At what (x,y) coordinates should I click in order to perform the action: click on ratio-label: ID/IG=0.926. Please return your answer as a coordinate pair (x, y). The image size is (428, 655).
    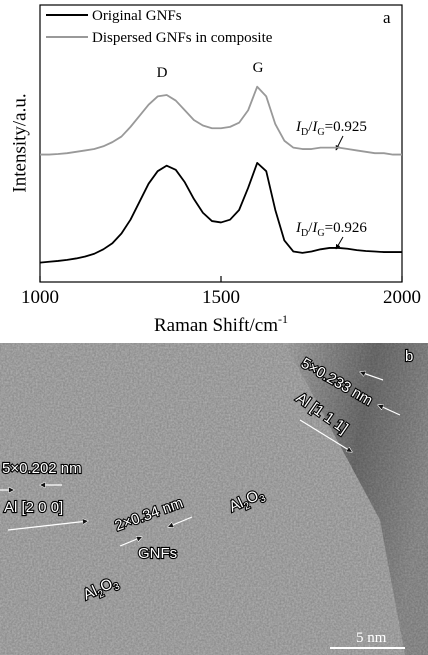
    Looking at the image, I should click on (331, 229).